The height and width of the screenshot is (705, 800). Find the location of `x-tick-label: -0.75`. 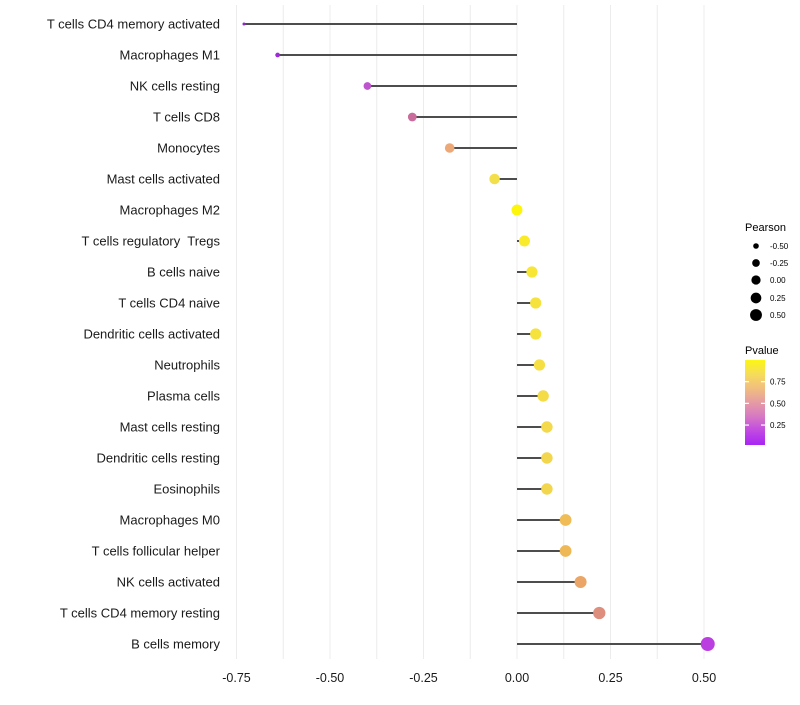

x-tick-label: -0.75 is located at coordinates (236, 678).